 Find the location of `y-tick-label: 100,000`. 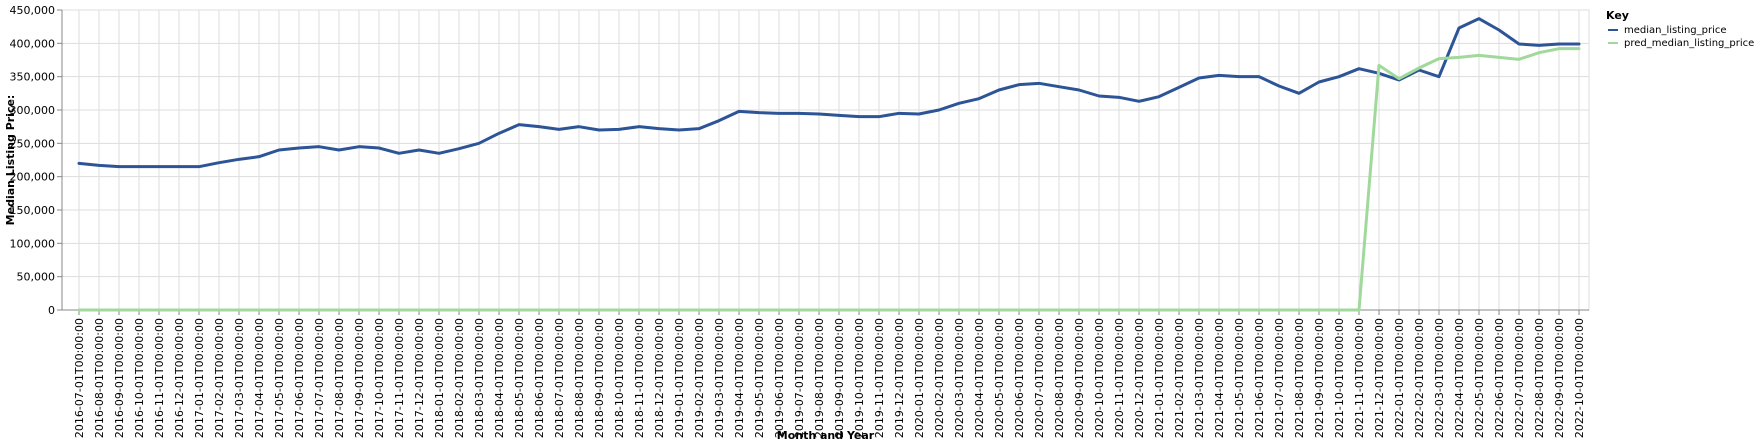

y-tick-label: 100,000 is located at coordinates (33, 243).